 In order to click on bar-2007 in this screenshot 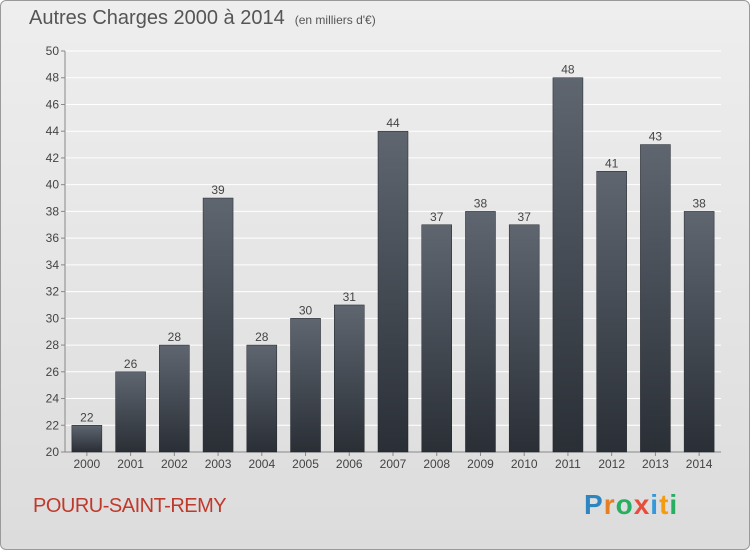, I will do `click(393, 291)`.